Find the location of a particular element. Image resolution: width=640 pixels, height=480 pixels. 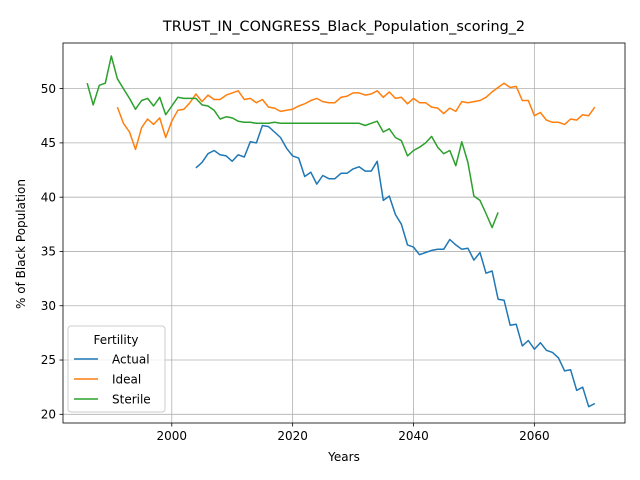

legend-label-sterile: Sterile is located at coordinates (131, 399).